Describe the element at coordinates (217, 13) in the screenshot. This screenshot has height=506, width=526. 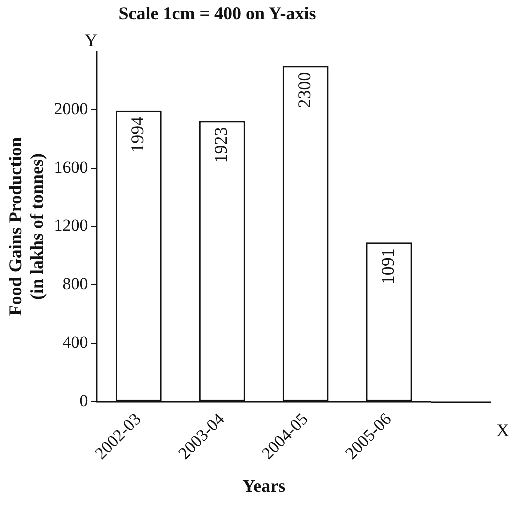
I see `chart-title: Scale 1cm = 400 on Y-axis` at that location.